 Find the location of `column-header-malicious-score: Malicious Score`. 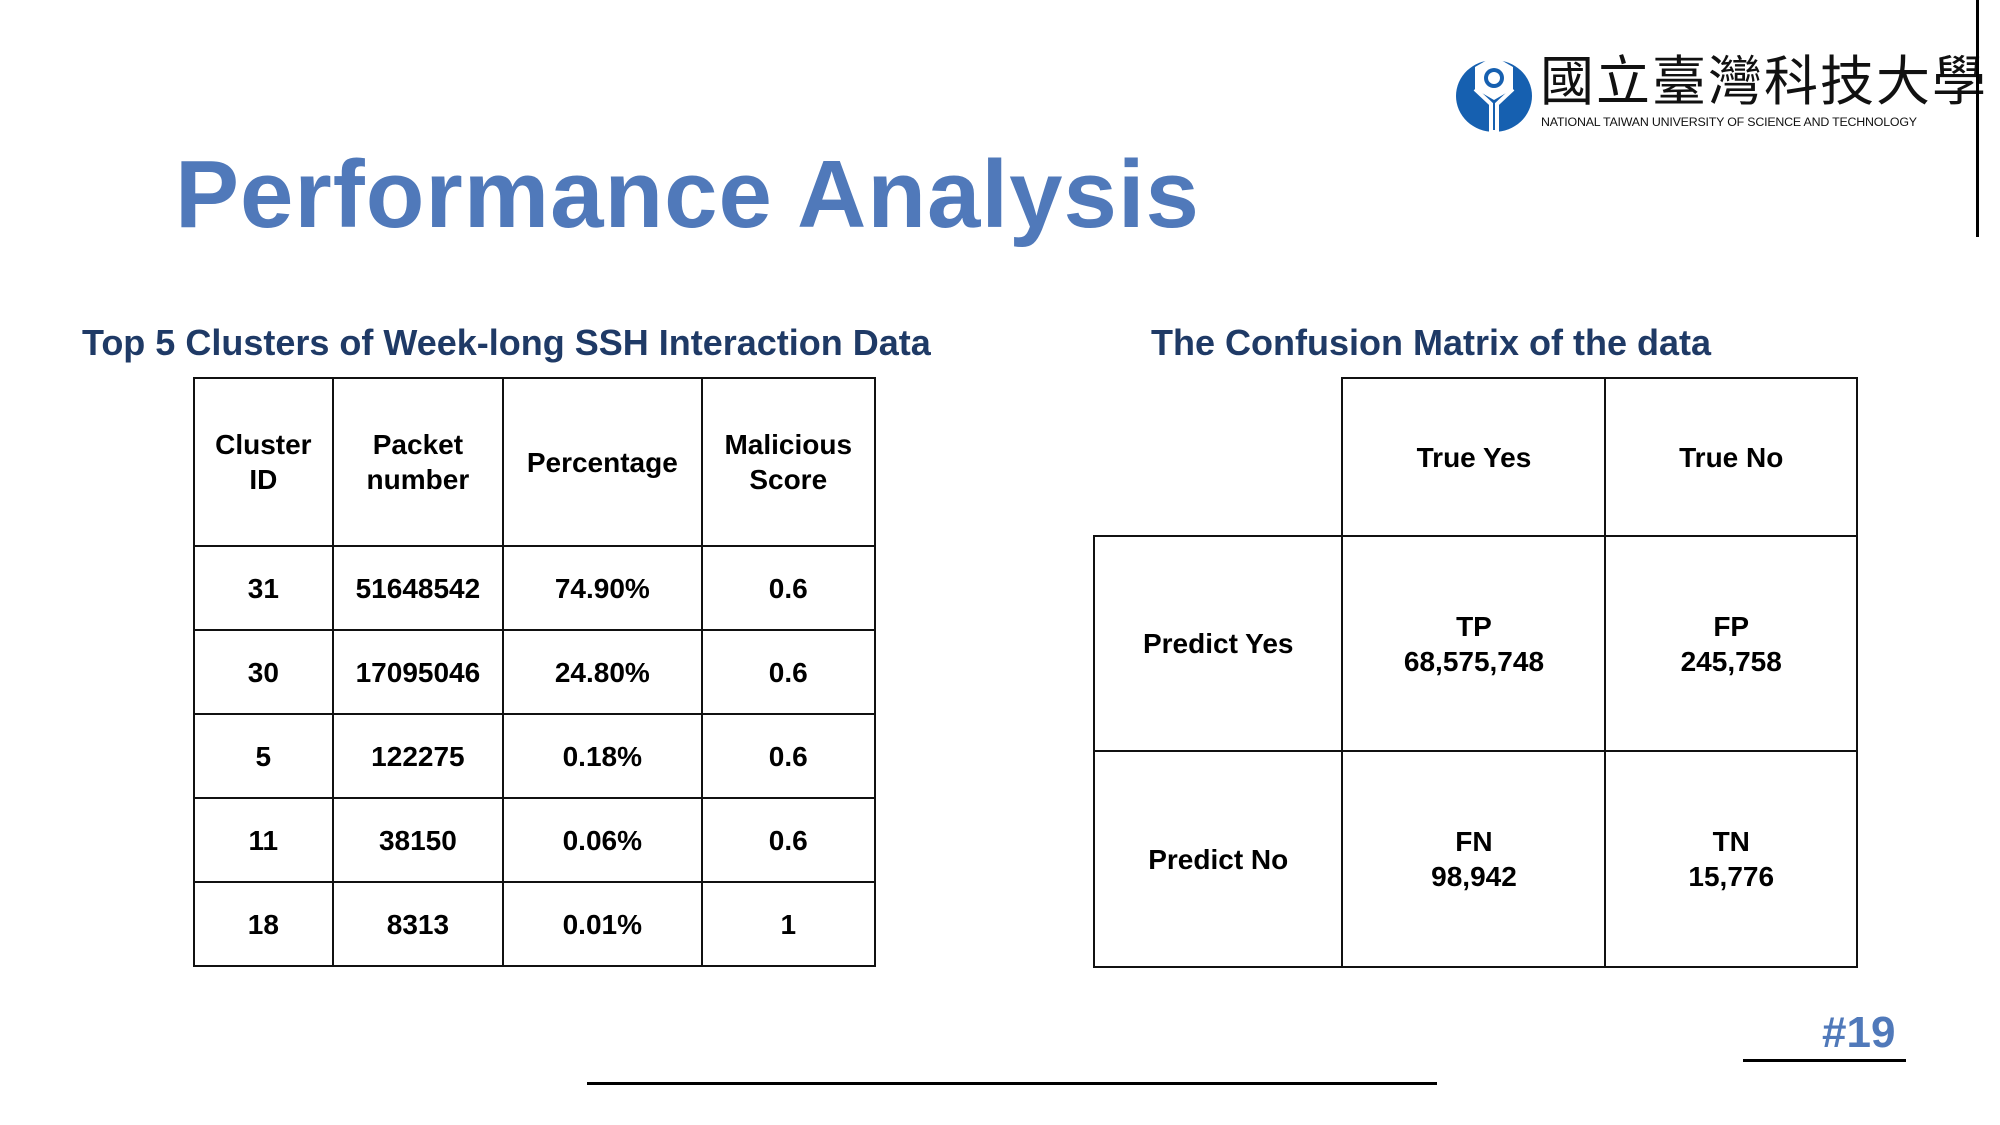

column-header-malicious-score: Malicious Score is located at coordinates (788, 462).